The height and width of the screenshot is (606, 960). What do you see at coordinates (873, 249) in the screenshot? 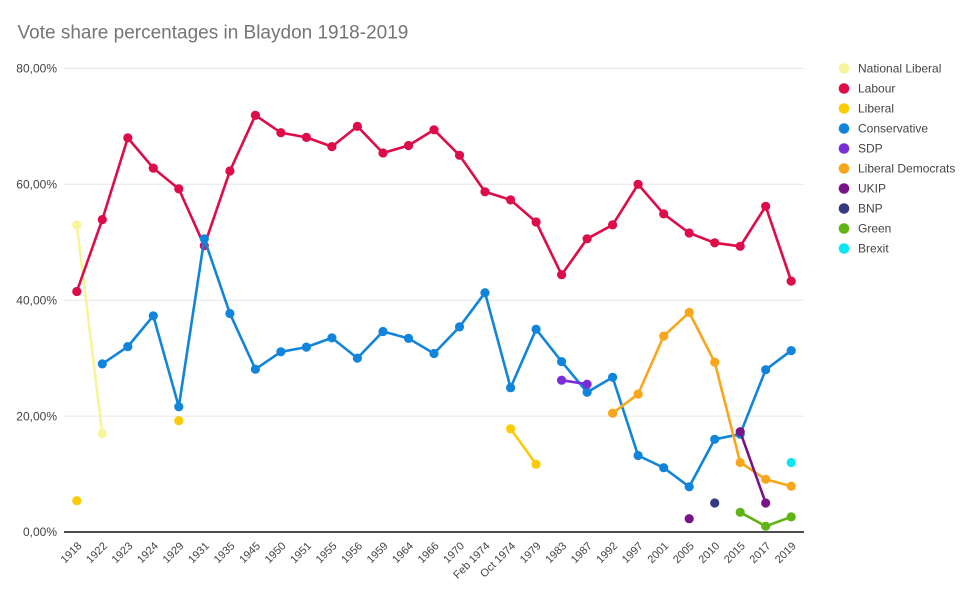
I see `svg-text: Brexit` at bounding box center [873, 249].